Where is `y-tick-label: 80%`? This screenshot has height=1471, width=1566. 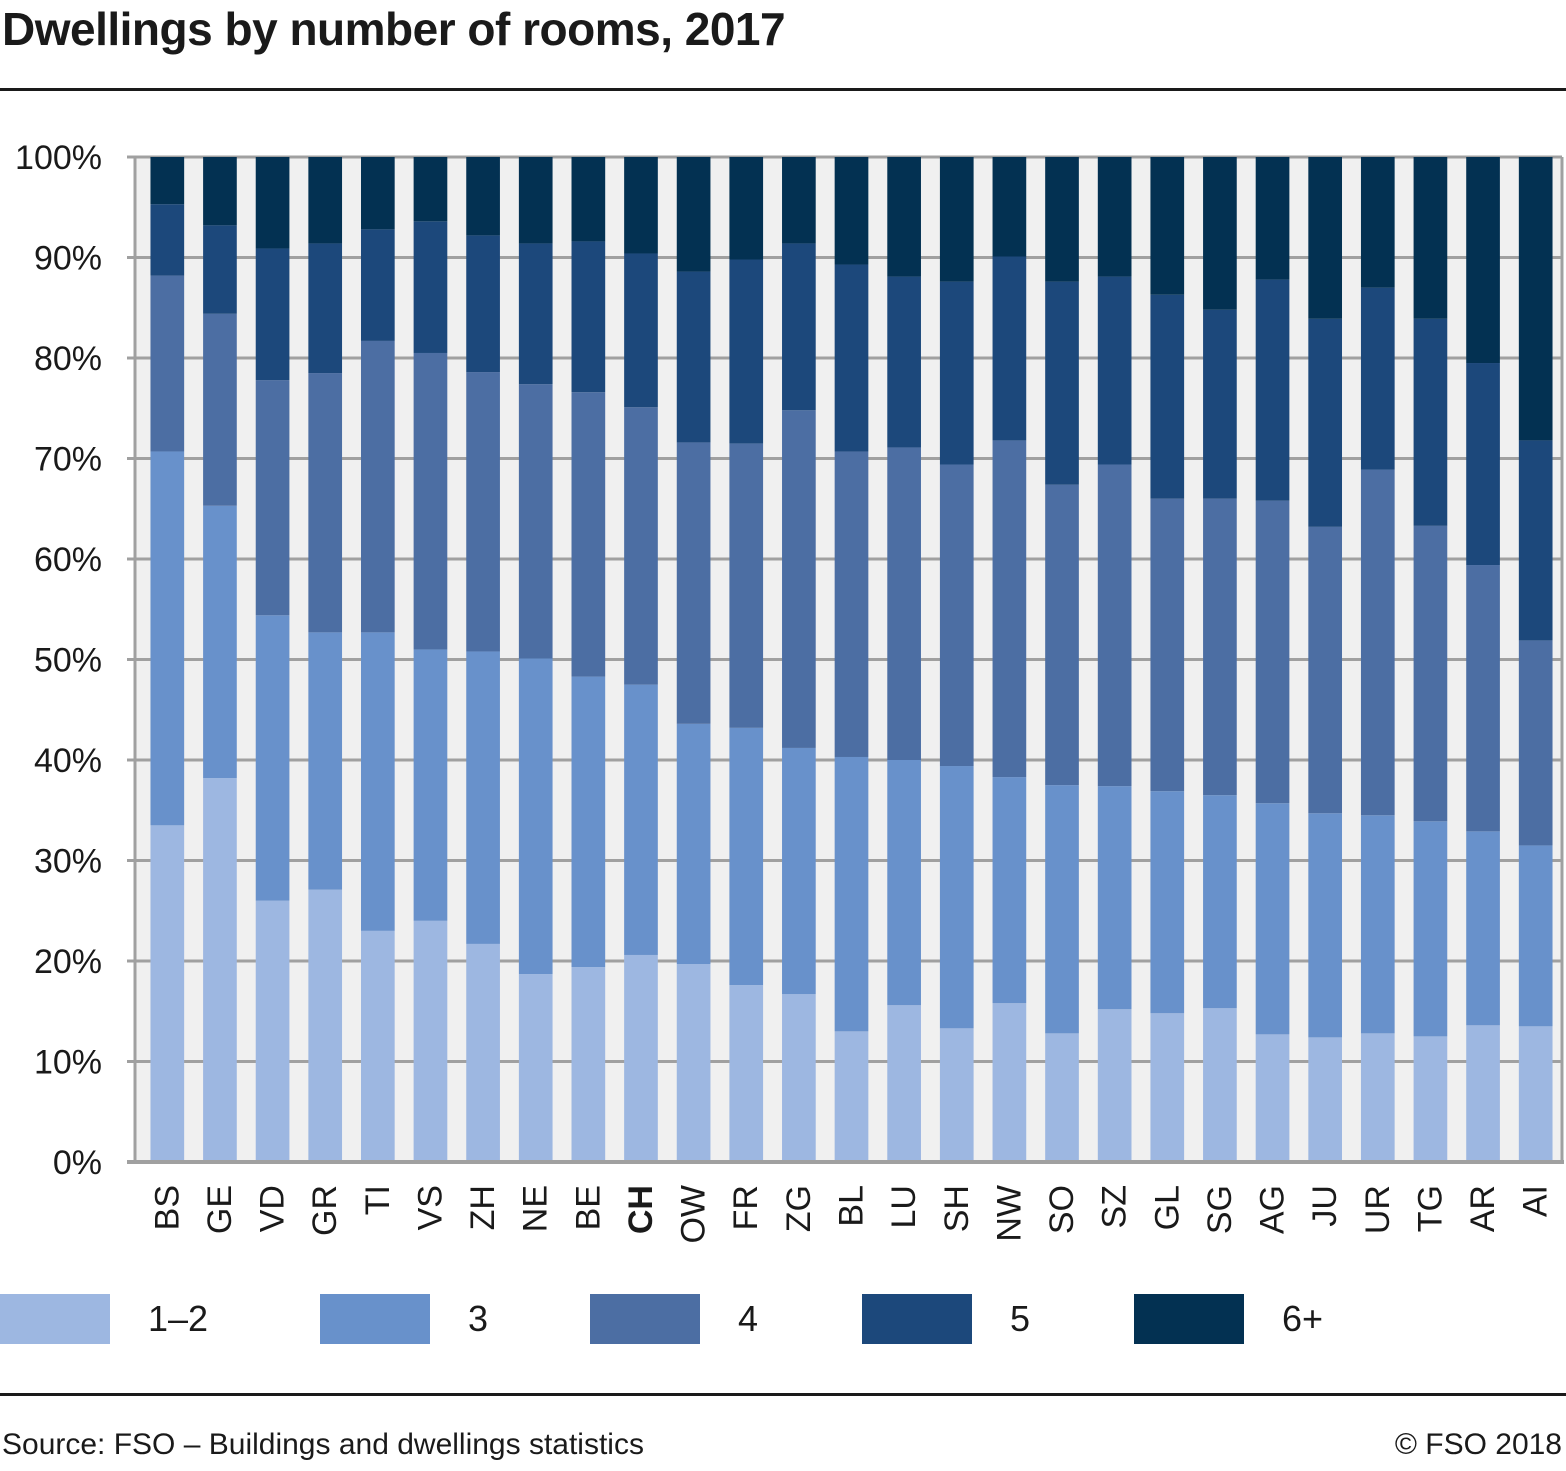 y-tick-label: 80% is located at coordinates (68, 359).